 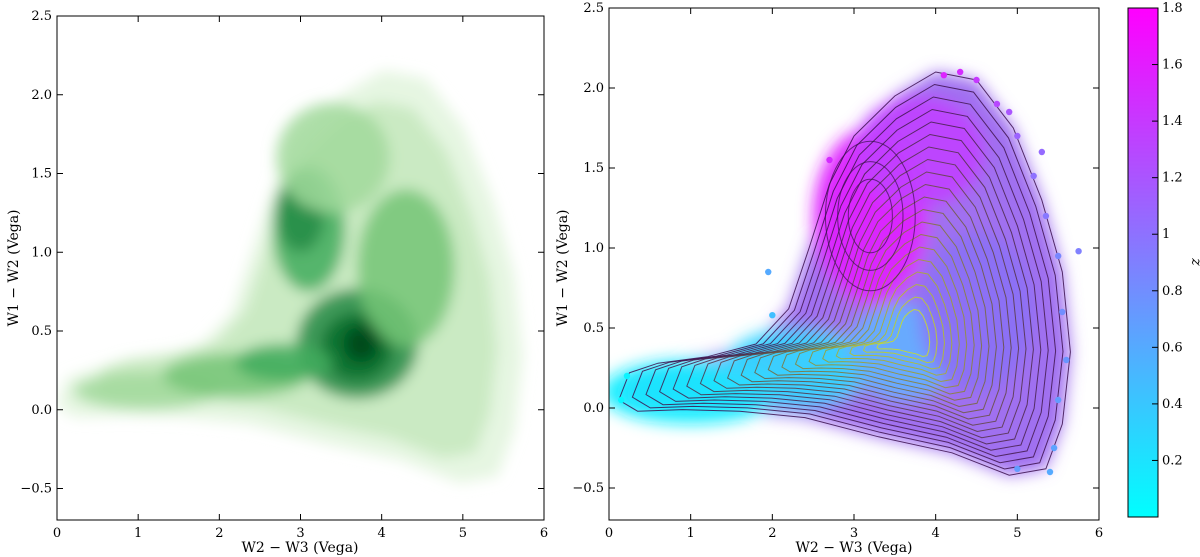 I want to click on right-y-axis-label: W1 − W2 (Vega), so click(x=563, y=267).